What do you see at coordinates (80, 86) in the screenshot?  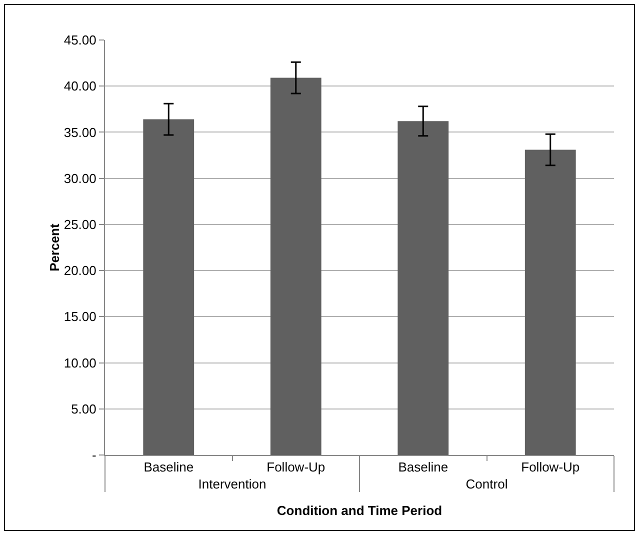 I see `y-tick-label: 40.00` at bounding box center [80, 86].